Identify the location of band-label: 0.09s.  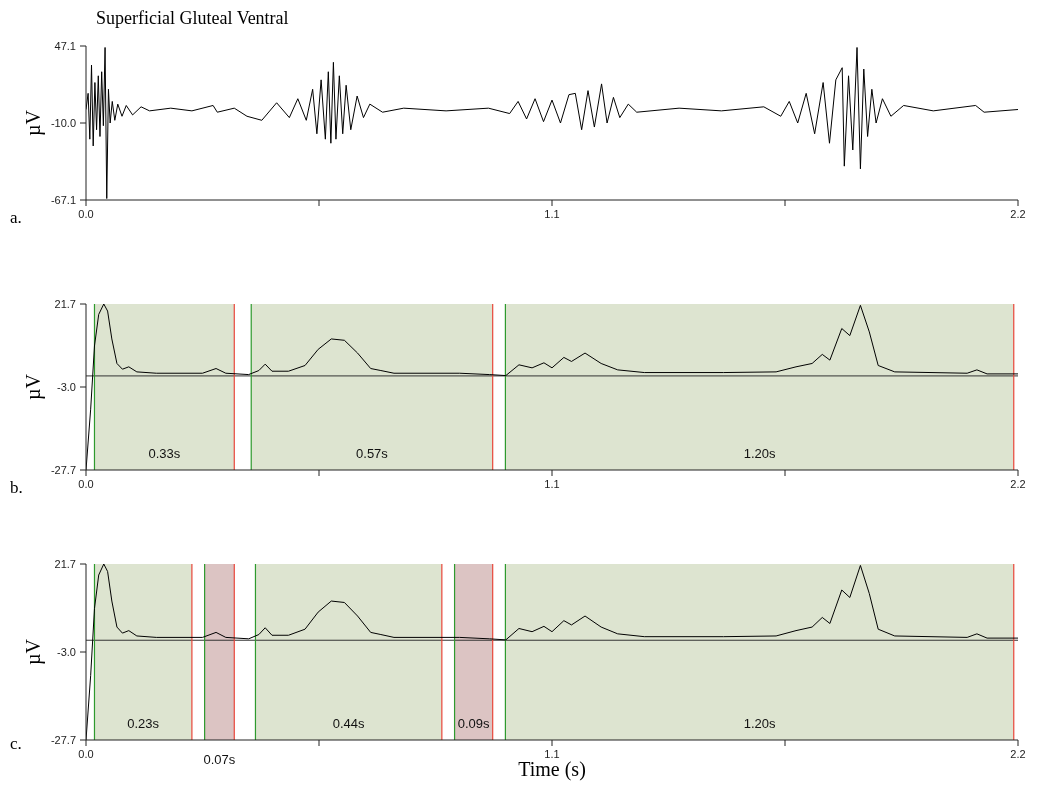
(474, 723).